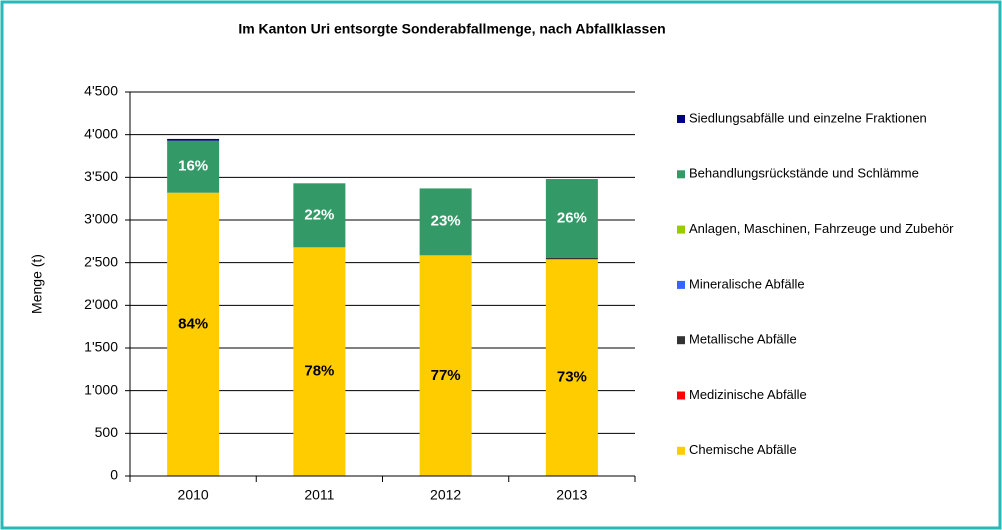  Describe the element at coordinates (101, 219) in the screenshot. I see `y-tick-label: 3'000` at that location.